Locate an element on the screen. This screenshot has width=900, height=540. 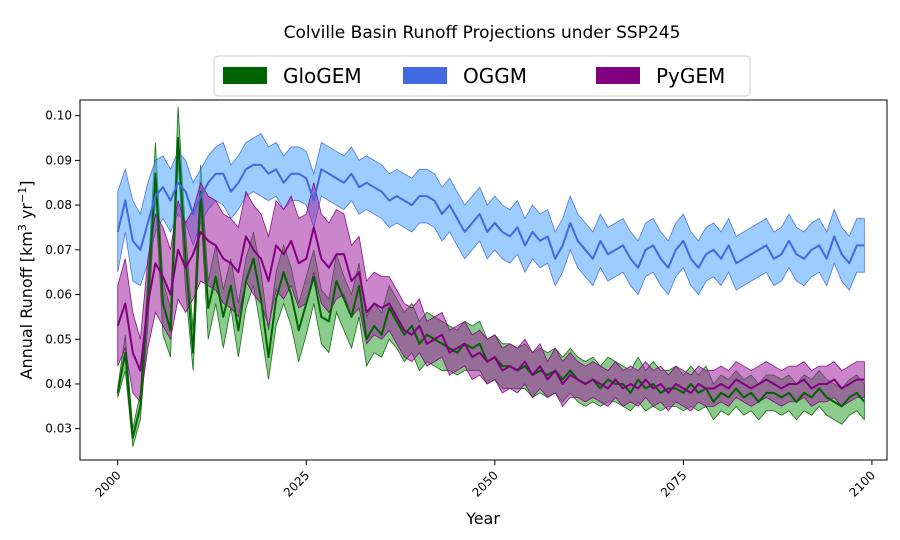
y-axis-ticks: 0.03 0.04 0.05 0.06 0.07 0.08 0.09 0.10 is located at coordinates (62, 272).